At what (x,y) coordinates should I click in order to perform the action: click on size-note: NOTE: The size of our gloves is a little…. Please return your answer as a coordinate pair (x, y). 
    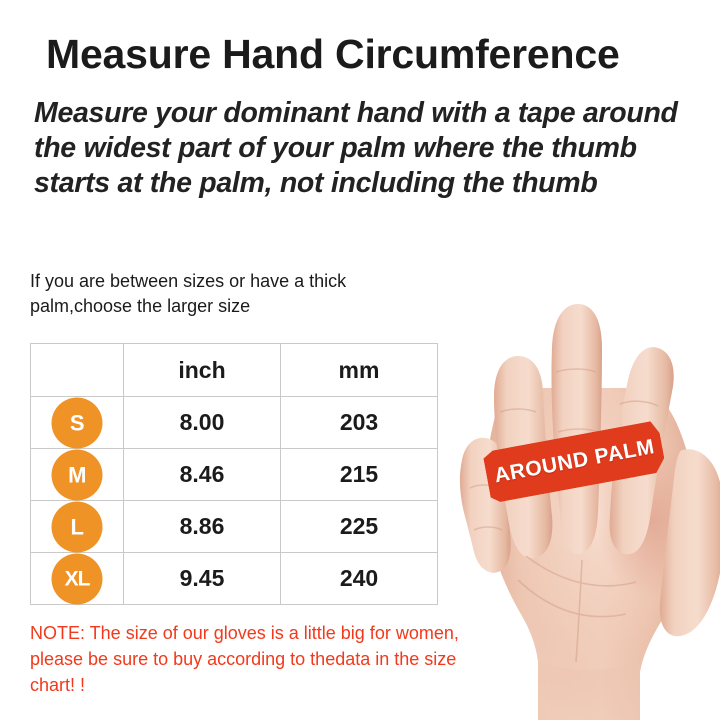
    Looking at the image, I should click on (244, 659).